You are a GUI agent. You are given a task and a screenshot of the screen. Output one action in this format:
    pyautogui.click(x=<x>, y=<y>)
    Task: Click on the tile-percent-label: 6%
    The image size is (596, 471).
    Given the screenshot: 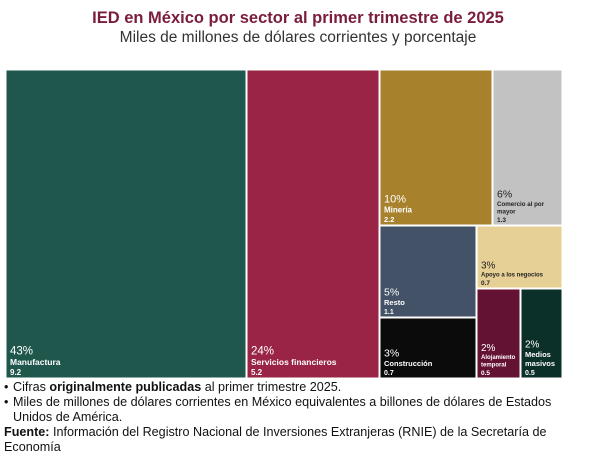 What is the action you would take?
    pyautogui.click(x=504, y=195)
    